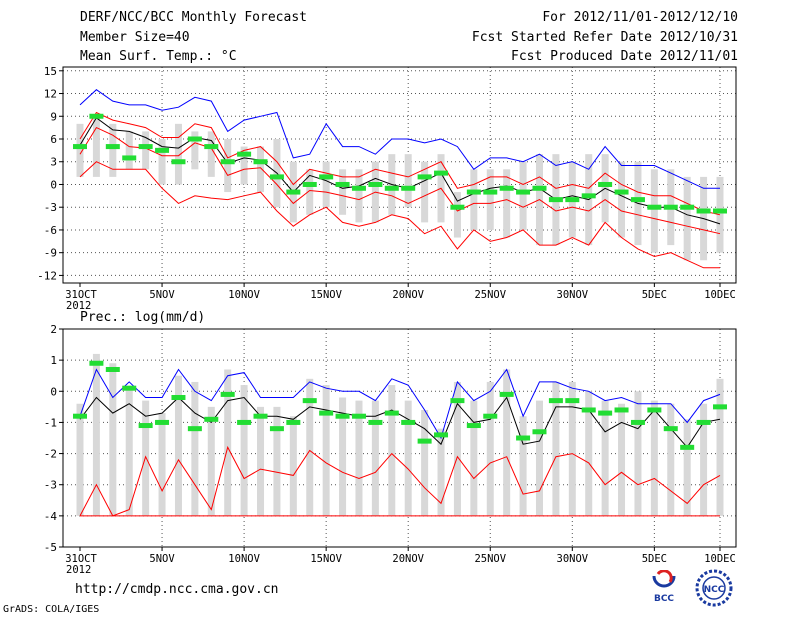 This screenshot has height=618, width=800. I want to click on y-tick-label: -2, so click(50, 454).